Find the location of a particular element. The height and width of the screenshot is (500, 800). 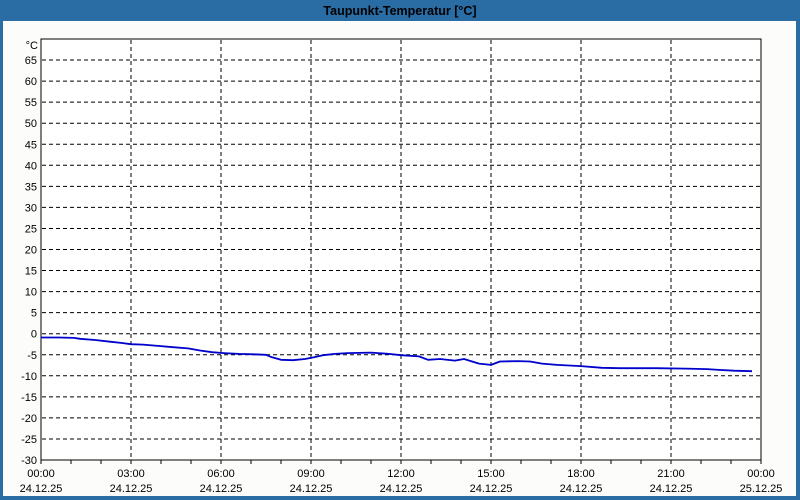

x-tick-time-label: 18:00 is located at coordinates (581, 474).